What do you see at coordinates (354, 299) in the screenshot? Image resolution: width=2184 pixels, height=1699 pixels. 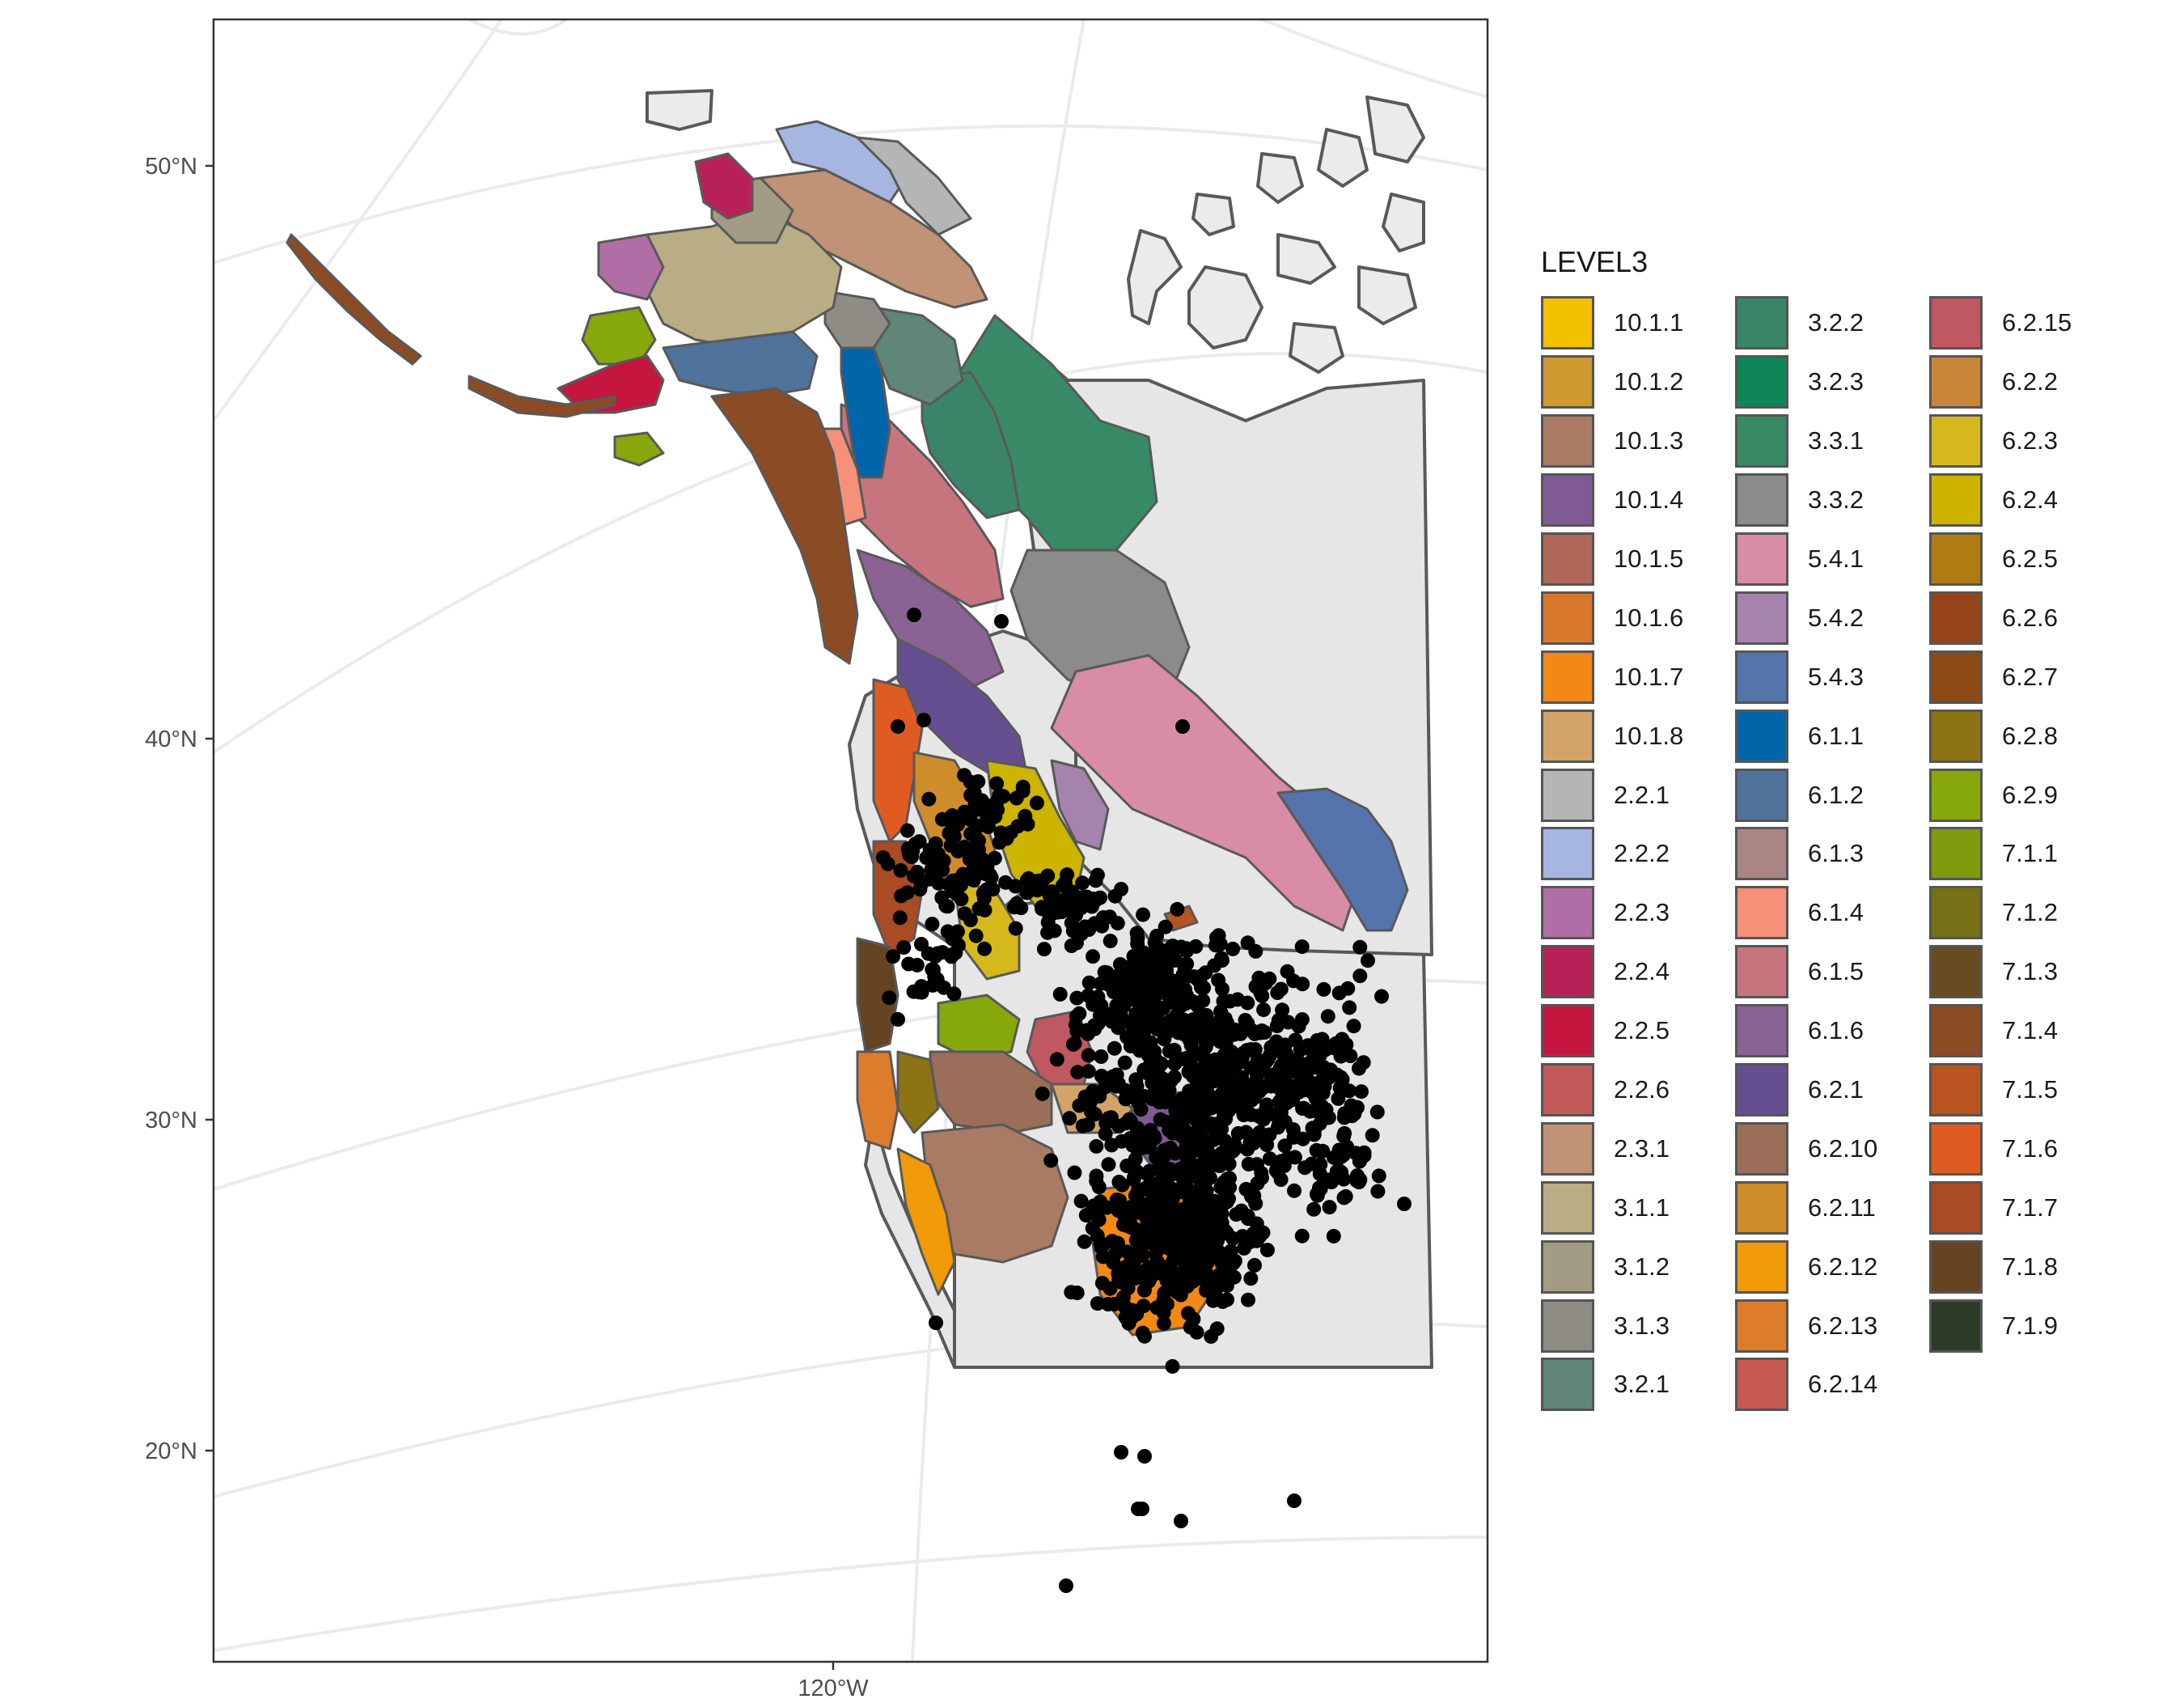 I see `ecoregion-aleutian-west` at bounding box center [354, 299].